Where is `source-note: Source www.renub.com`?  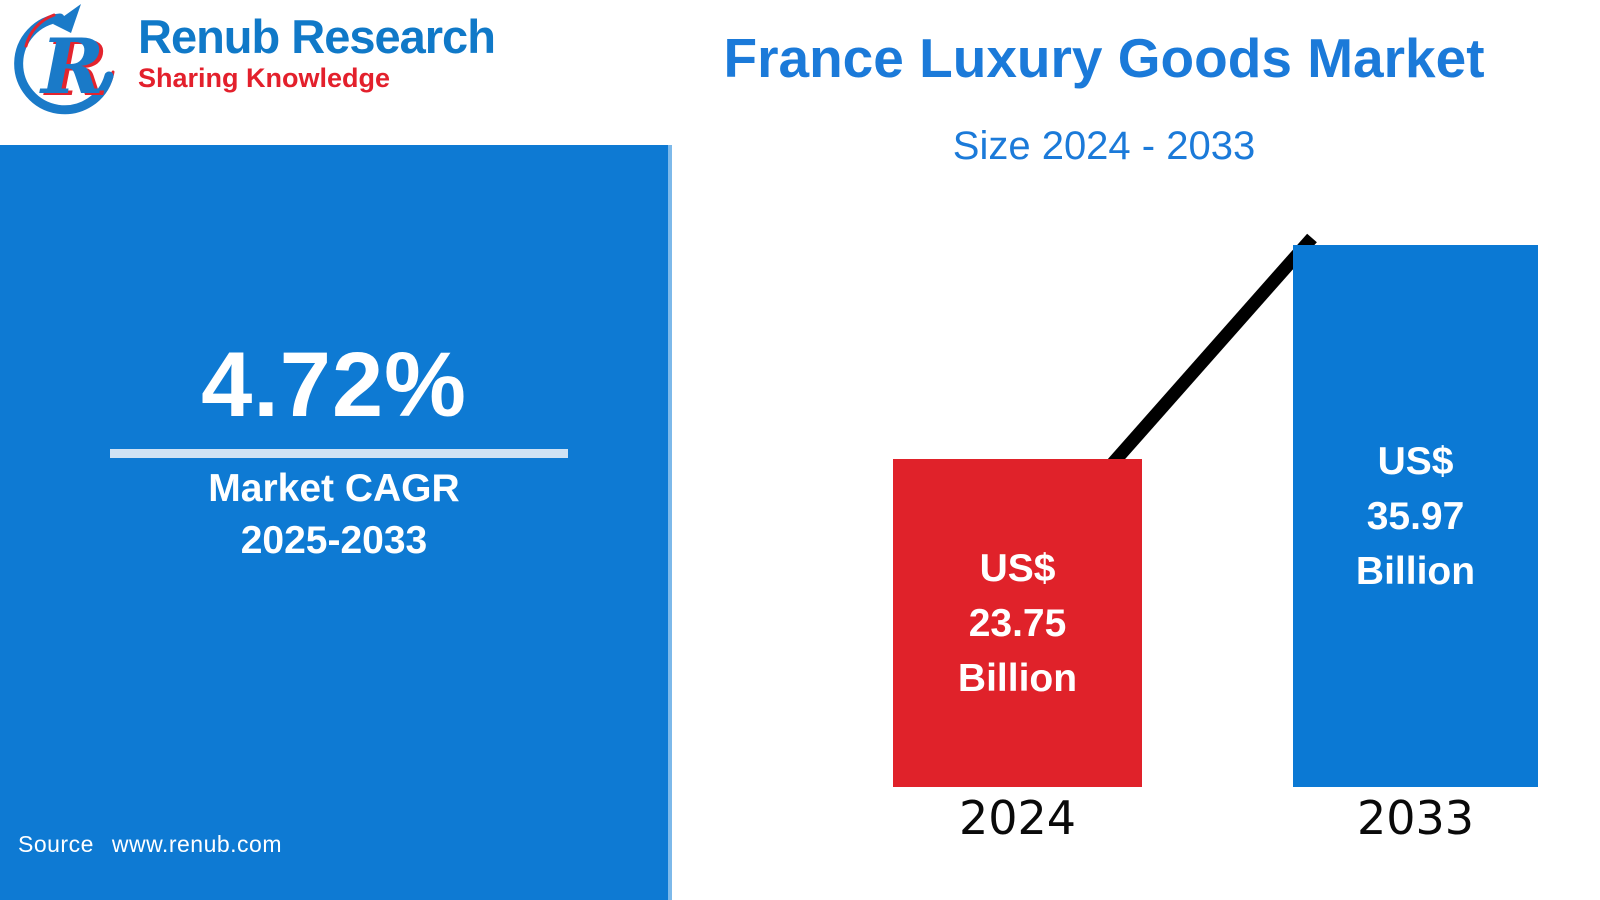
source-note: Source www.renub.com is located at coordinates (150, 844).